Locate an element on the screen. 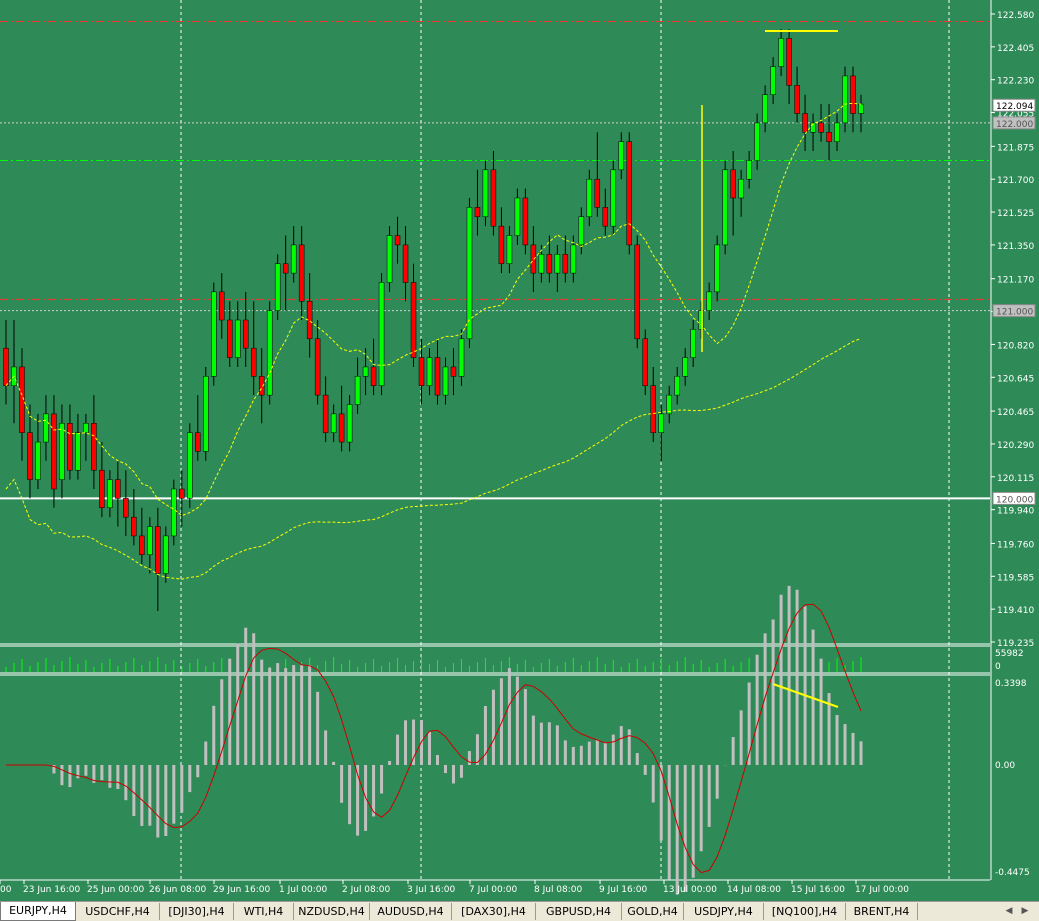  tab-eurjpy-h4: EURJPY,H4 is located at coordinates (38, 911).